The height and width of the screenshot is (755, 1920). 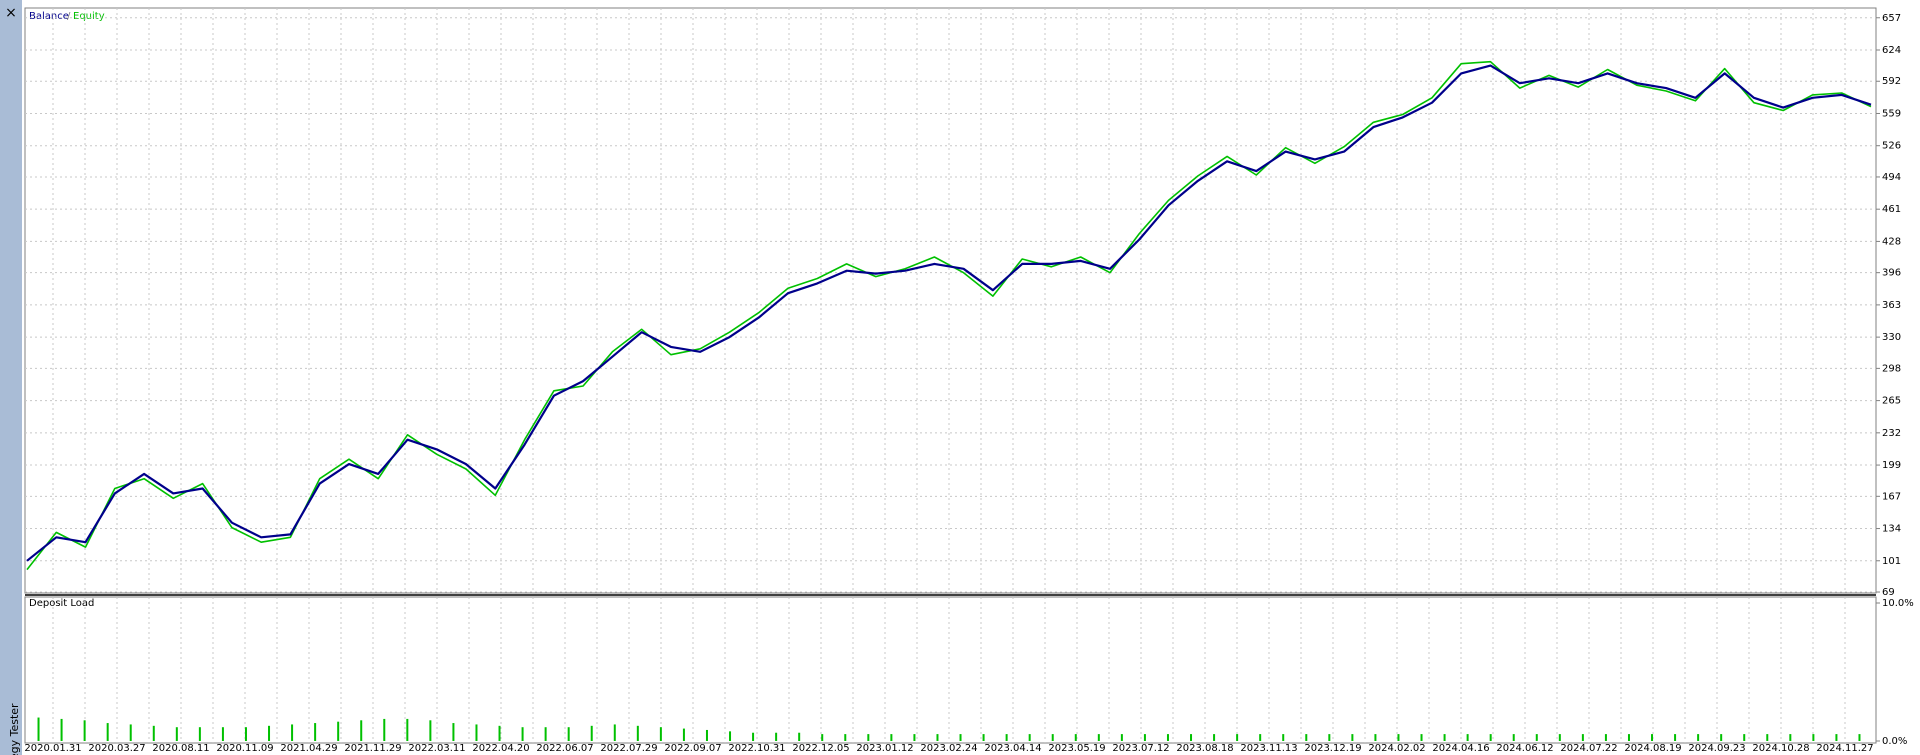 What do you see at coordinates (1652, 748) in the screenshot?
I see `x-tick-label: 2024.08.19` at bounding box center [1652, 748].